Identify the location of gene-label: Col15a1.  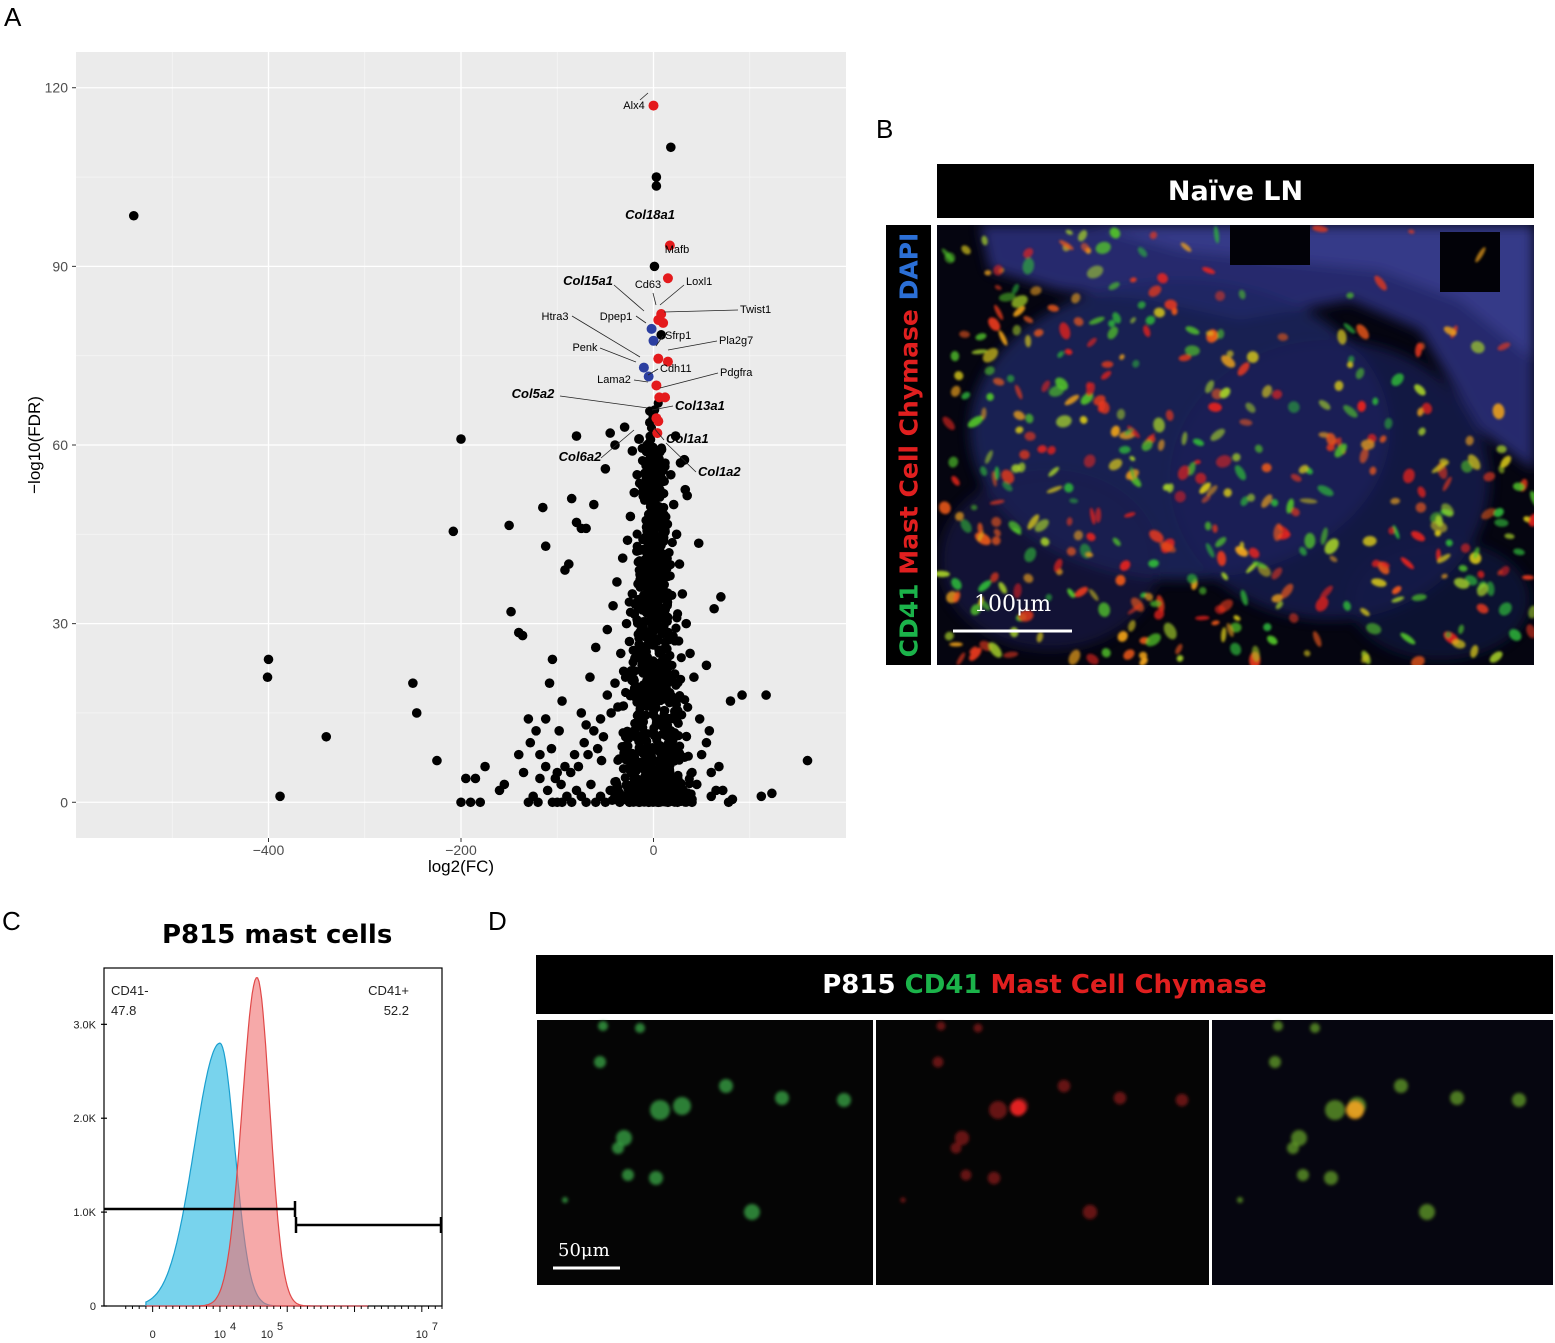
(588, 280).